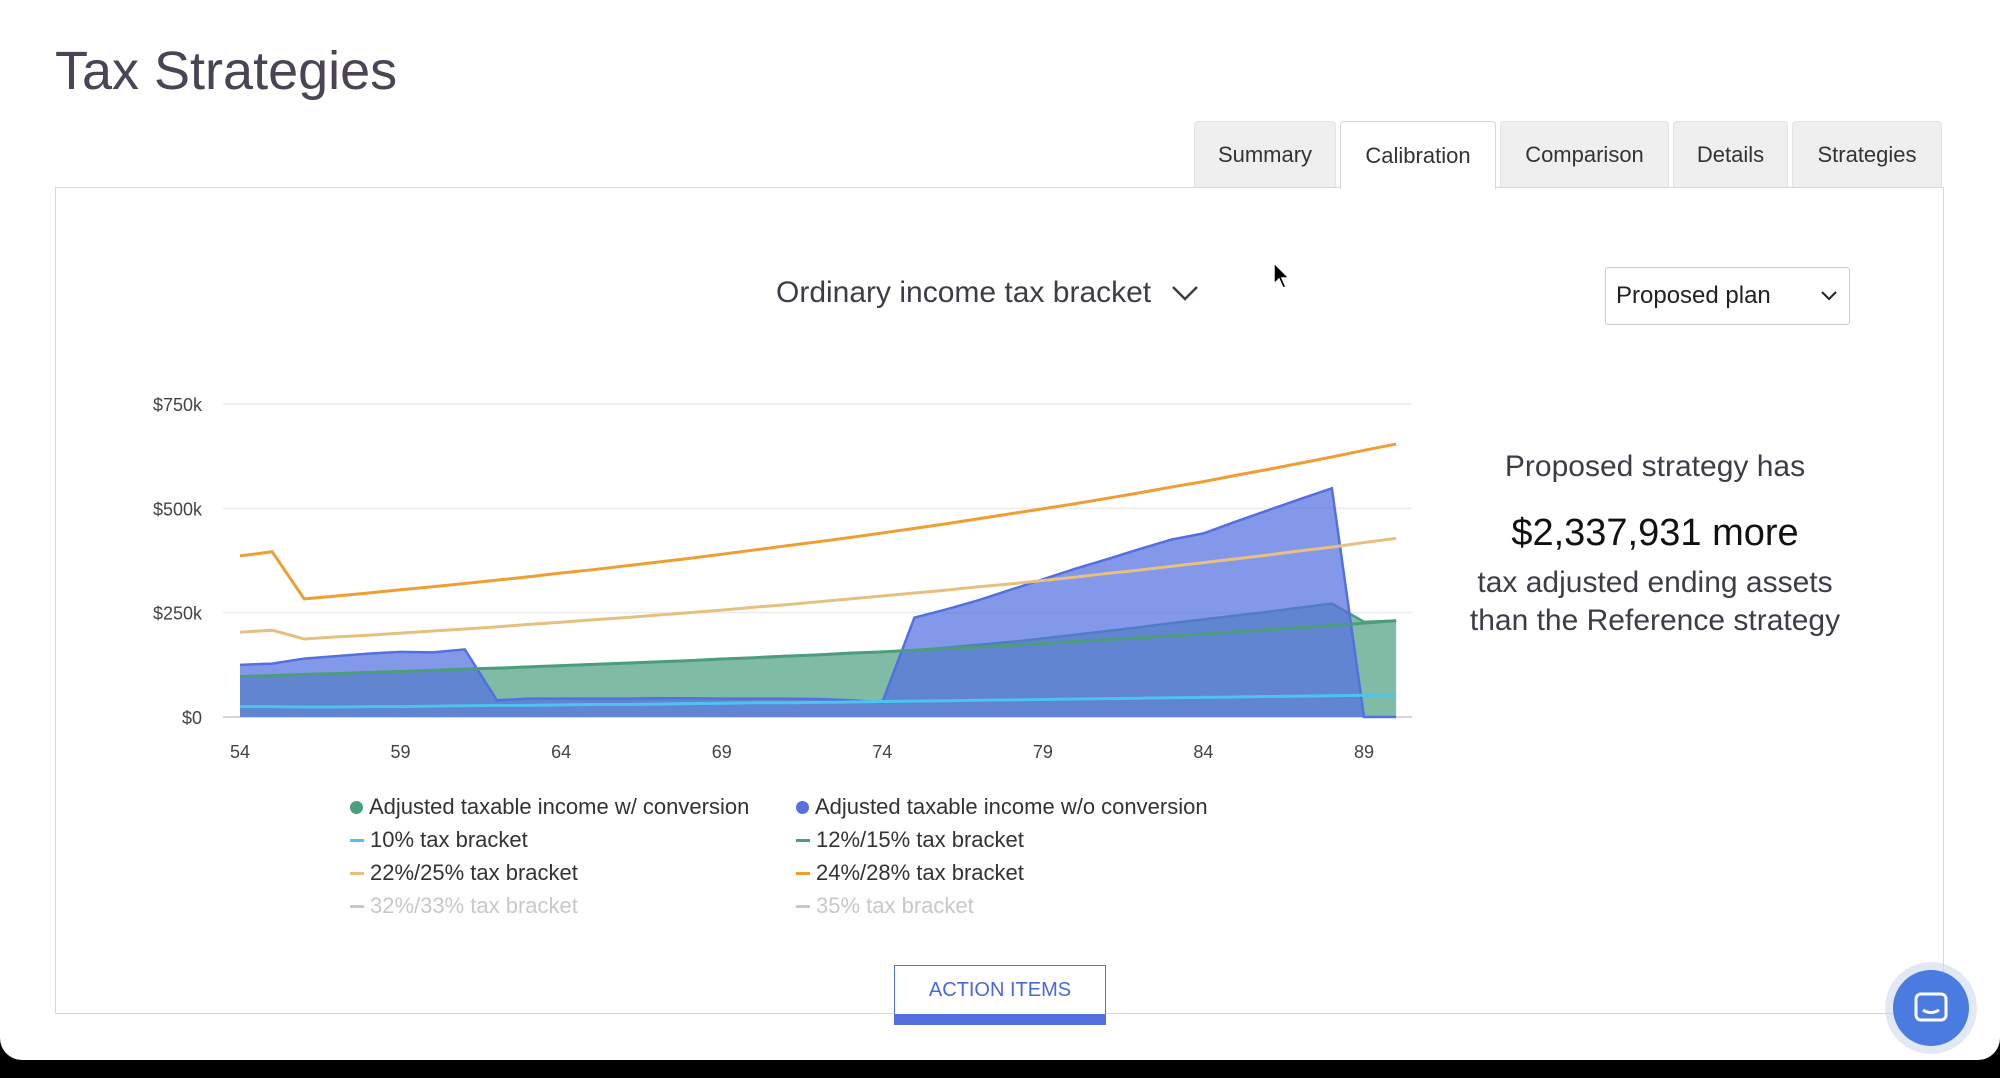 This screenshot has height=1078, width=2000. I want to click on legend-label: 24%/28% tax bracket, so click(920, 872).